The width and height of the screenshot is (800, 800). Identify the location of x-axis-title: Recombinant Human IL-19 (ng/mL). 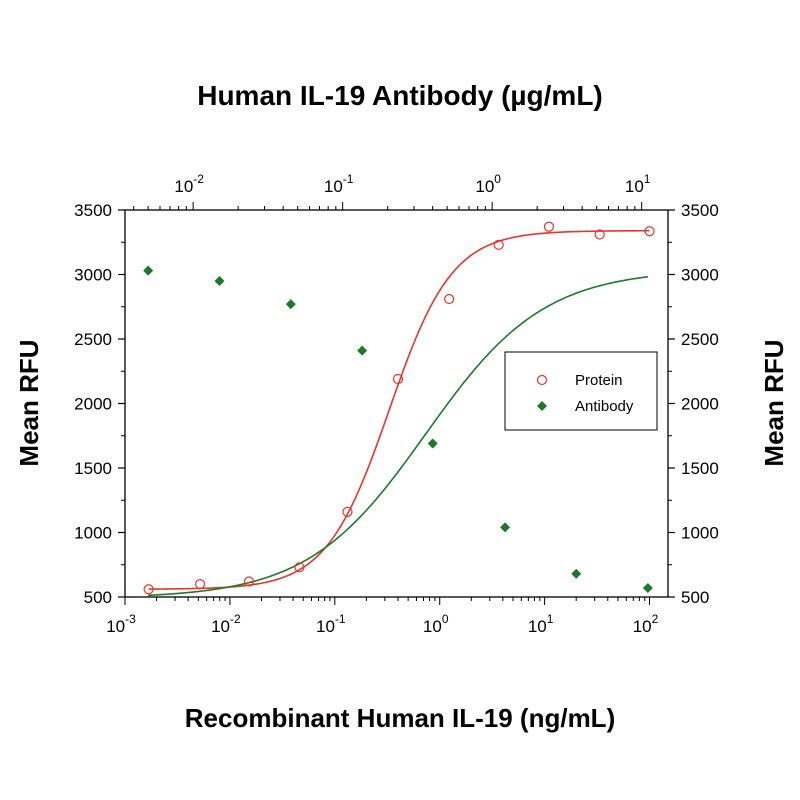
(400, 718).